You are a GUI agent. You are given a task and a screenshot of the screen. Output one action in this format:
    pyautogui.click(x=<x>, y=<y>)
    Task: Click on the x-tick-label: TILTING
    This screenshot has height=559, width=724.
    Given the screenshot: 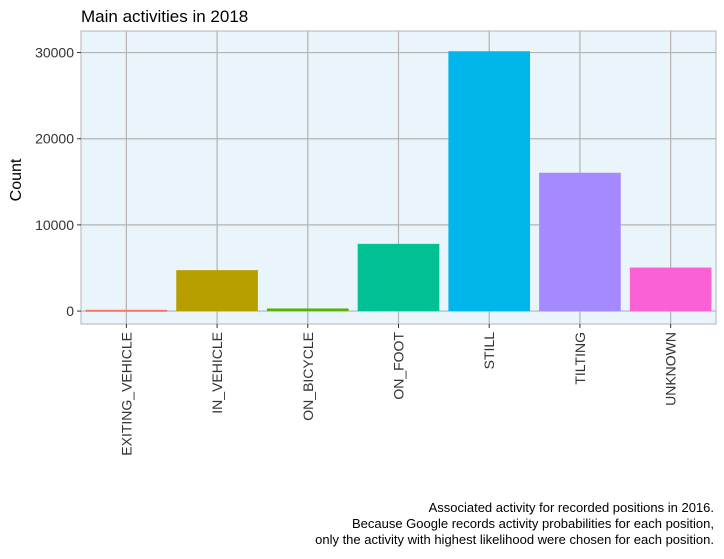 What is the action you would take?
    pyautogui.click(x=580, y=358)
    